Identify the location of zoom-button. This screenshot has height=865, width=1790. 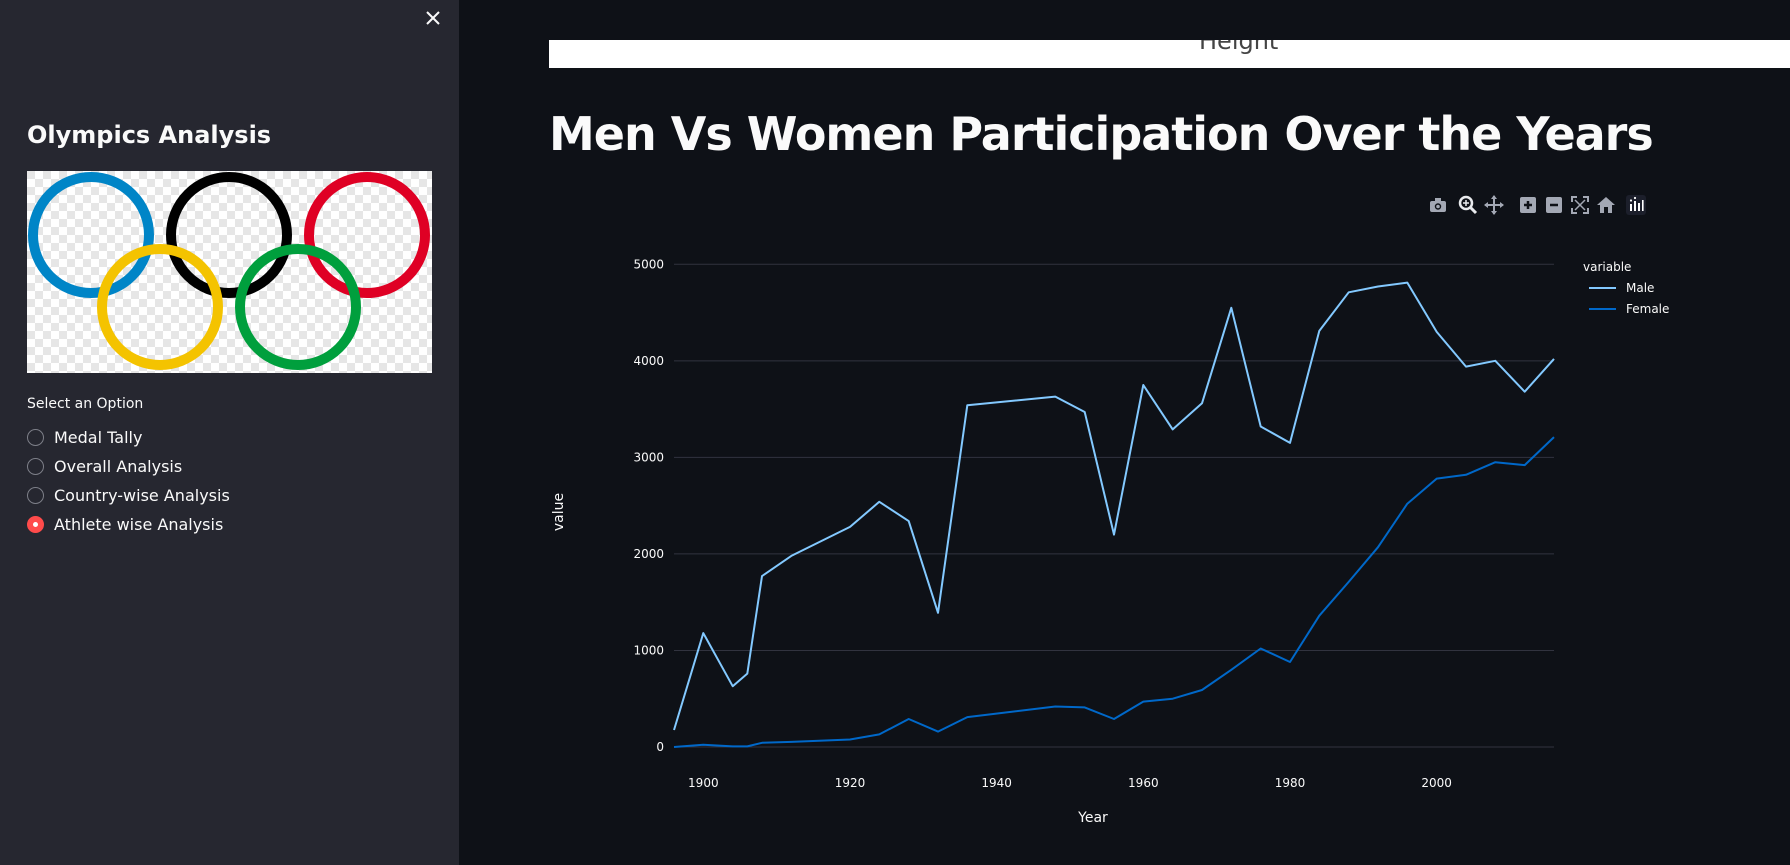
(1468, 205).